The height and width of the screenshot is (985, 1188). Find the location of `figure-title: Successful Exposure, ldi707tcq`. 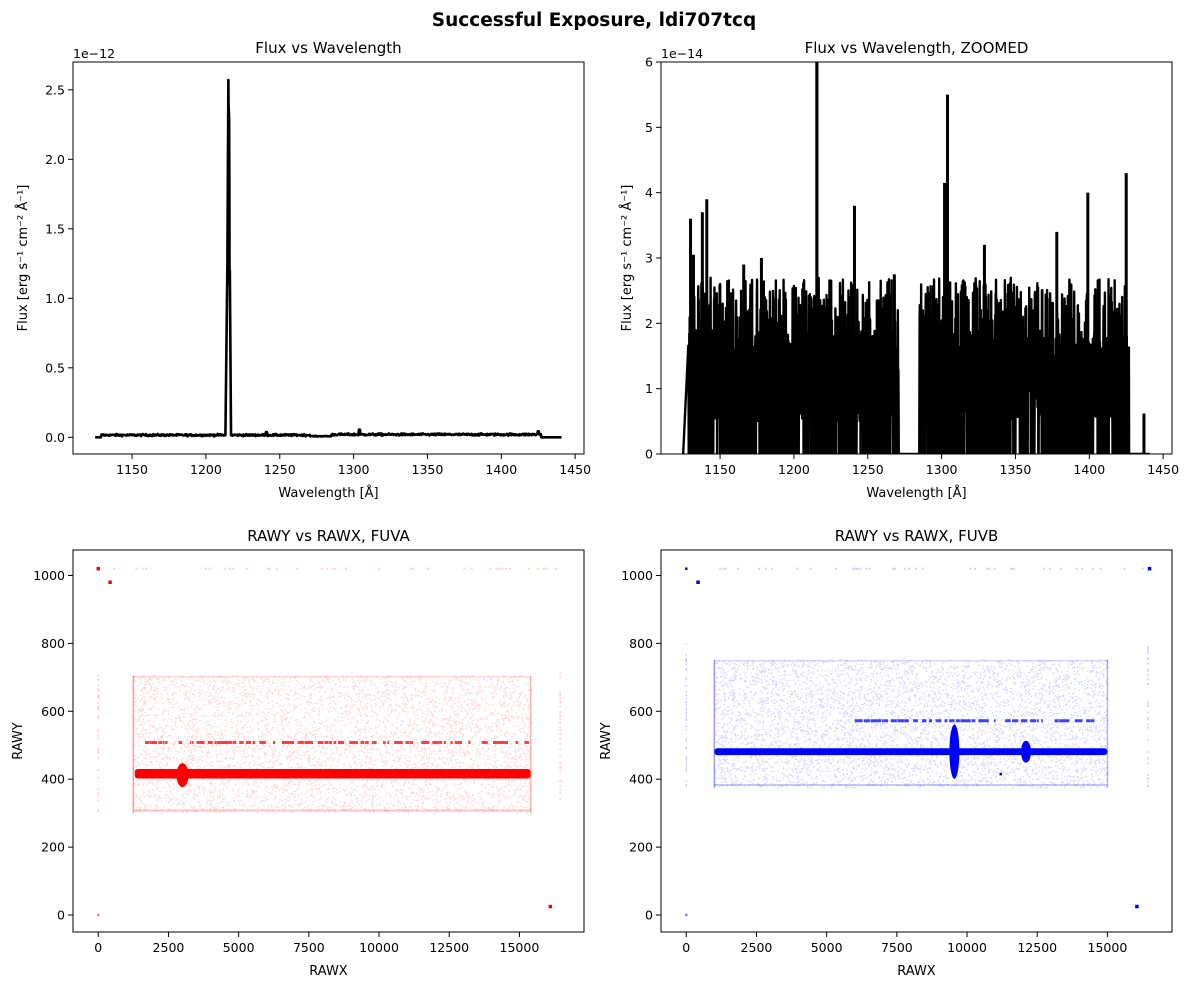

figure-title: Successful Exposure, ldi707tcq is located at coordinates (594, 20).